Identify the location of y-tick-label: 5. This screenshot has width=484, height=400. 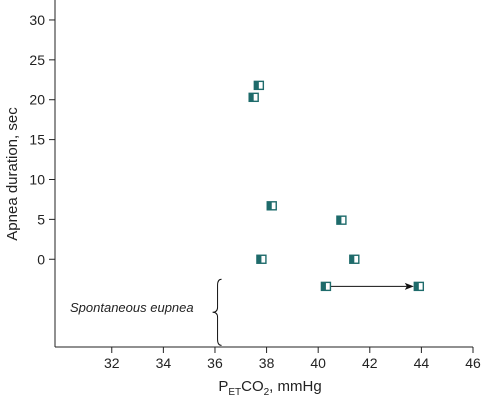
(41, 219).